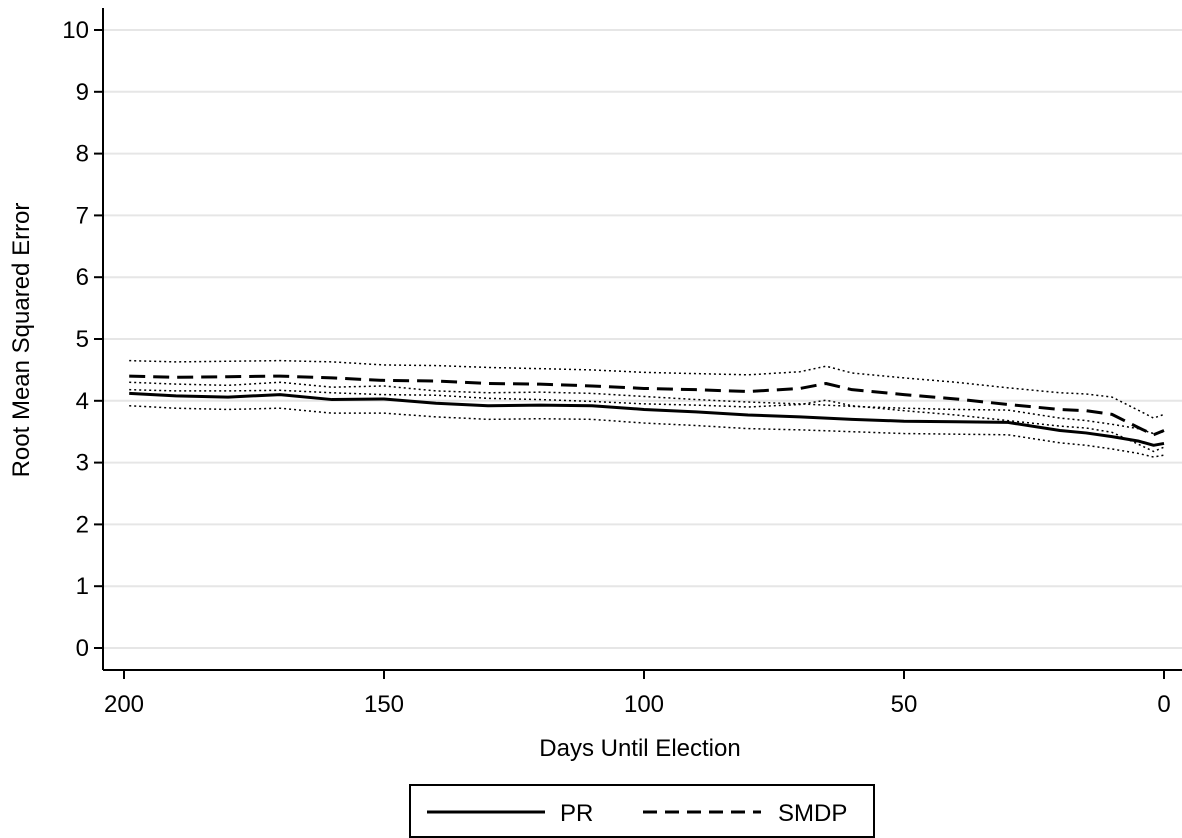 This screenshot has width=1182, height=838. Describe the element at coordinates (82, 215) in the screenshot. I see `y-tick-label-7: 7` at that location.